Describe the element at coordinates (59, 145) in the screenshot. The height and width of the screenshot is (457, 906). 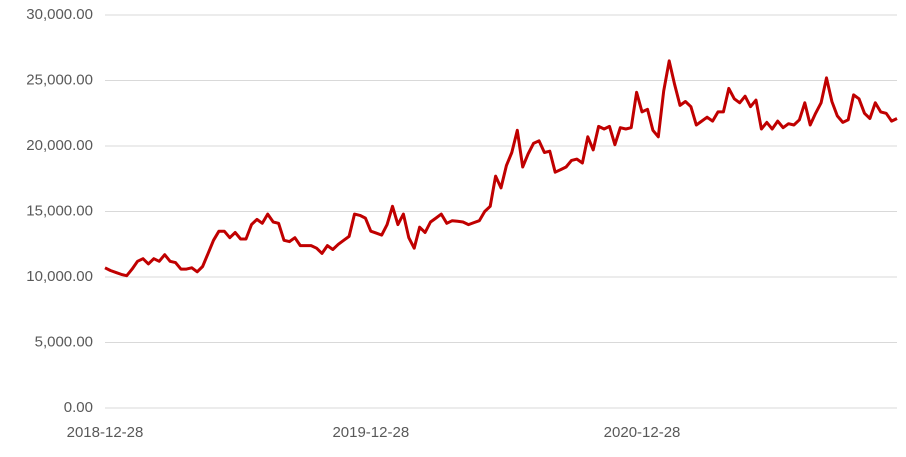
I see `y-tick-label: 20,000.00` at that location.